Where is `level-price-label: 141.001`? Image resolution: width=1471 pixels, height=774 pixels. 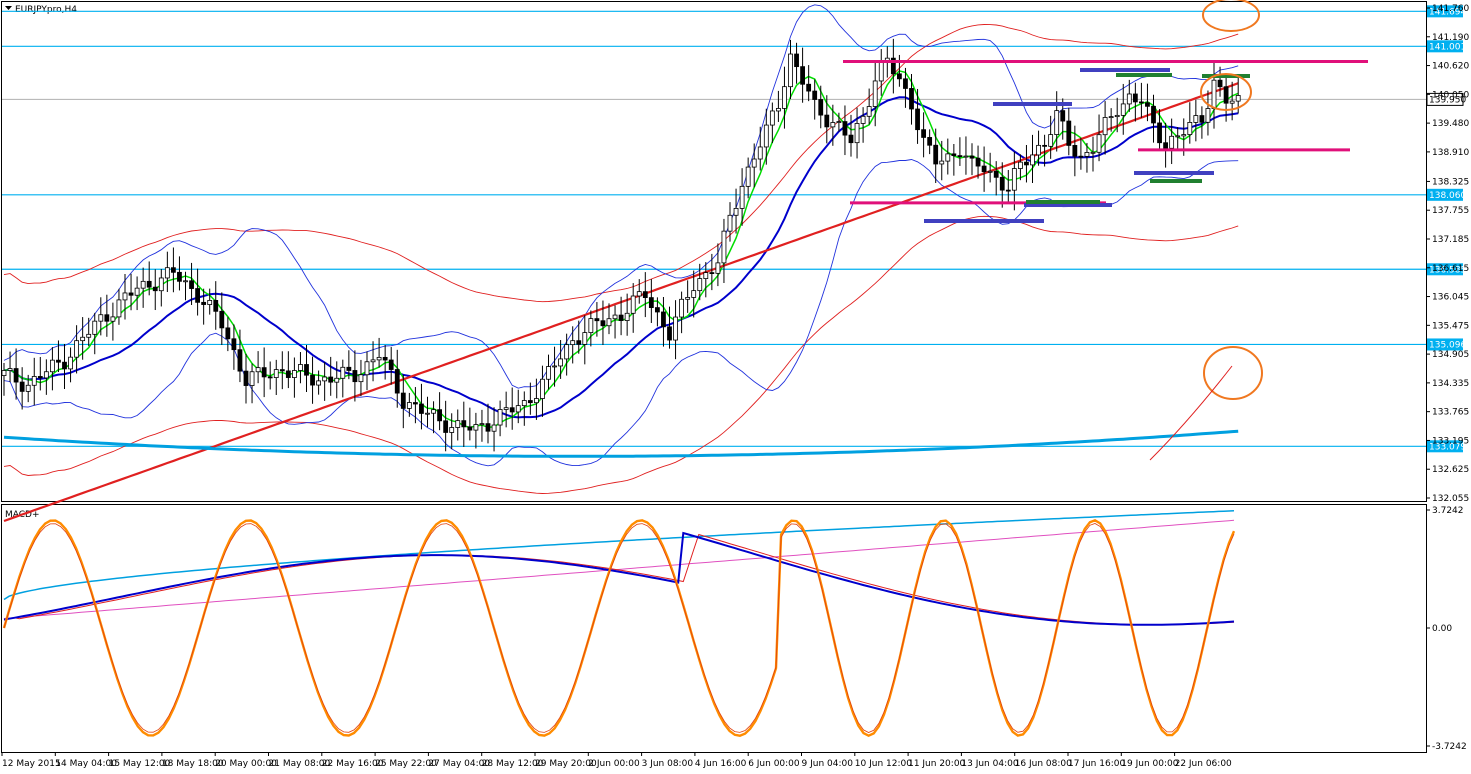
level-price-label: 141.001 is located at coordinates (1447, 47).